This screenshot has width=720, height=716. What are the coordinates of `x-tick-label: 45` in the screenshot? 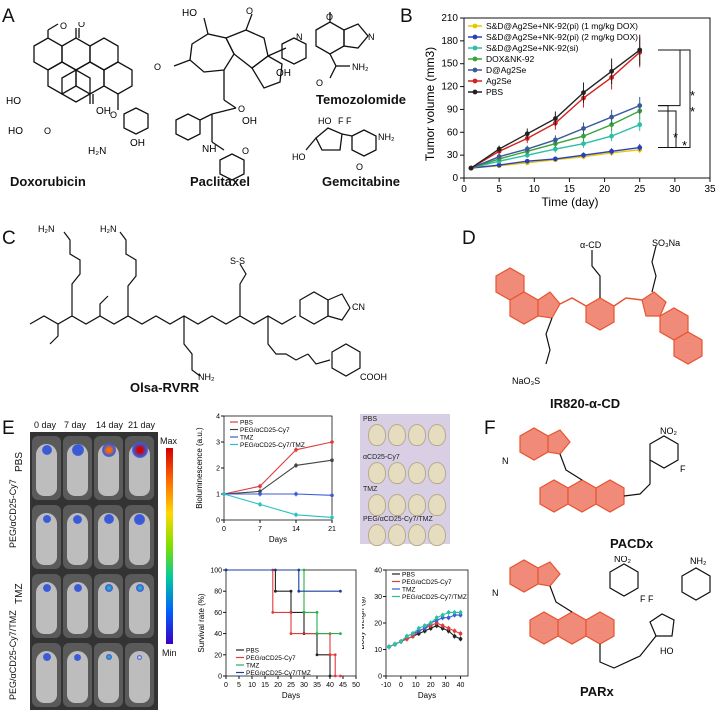 It's located at (343, 685).